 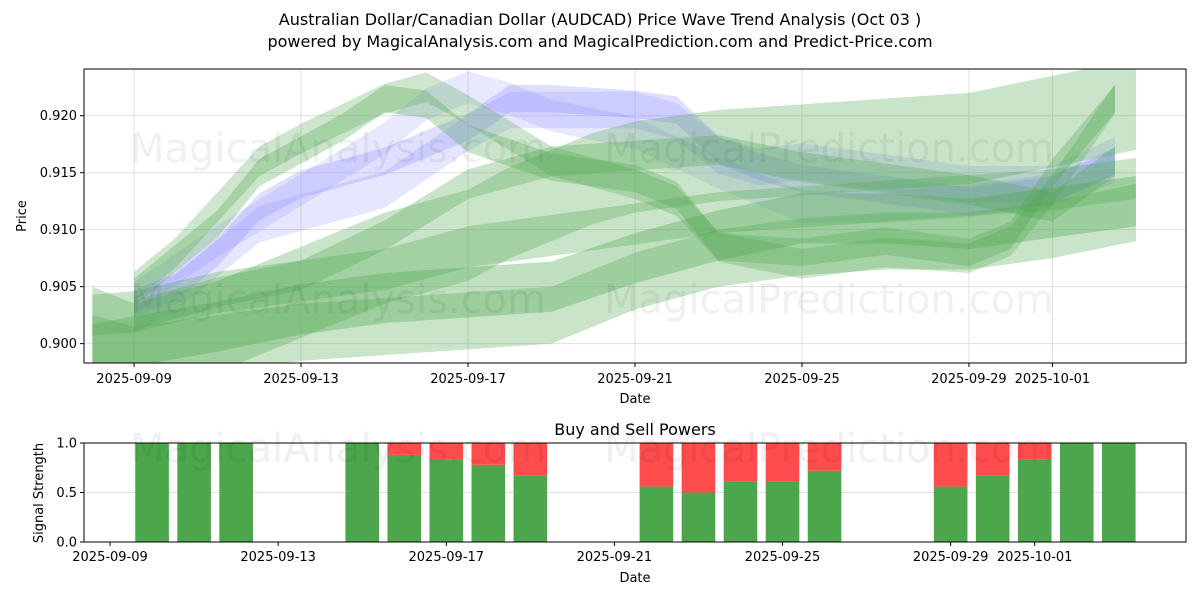 I want to click on bar-x-tick-label: 2025-09-13, so click(x=278, y=557).